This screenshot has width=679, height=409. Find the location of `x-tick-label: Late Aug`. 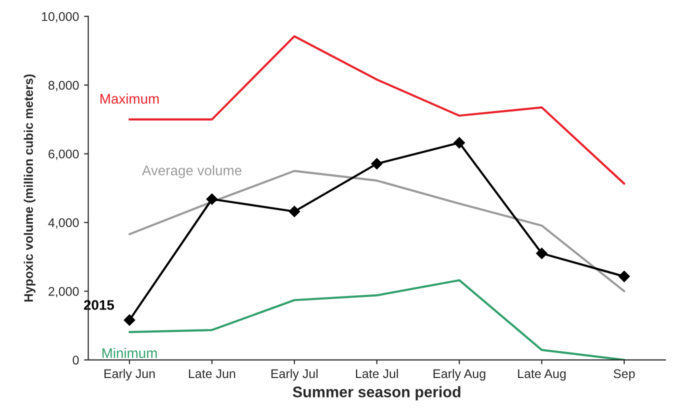

x-tick-label: Late Aug is located at coordinates (542, 375).